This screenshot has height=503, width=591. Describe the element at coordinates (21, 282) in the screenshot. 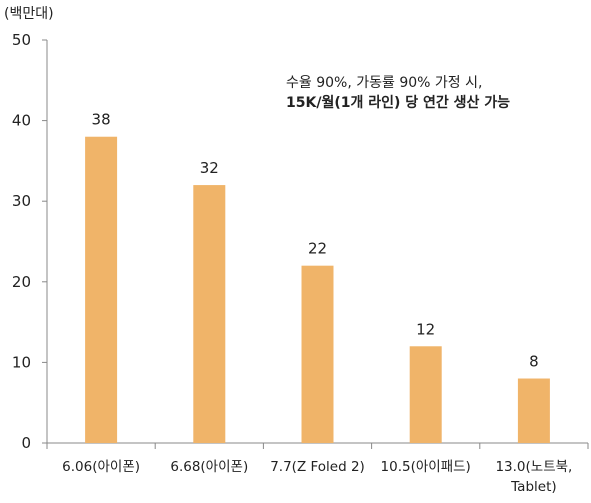

I see `y-tick-label: 20` at that location.